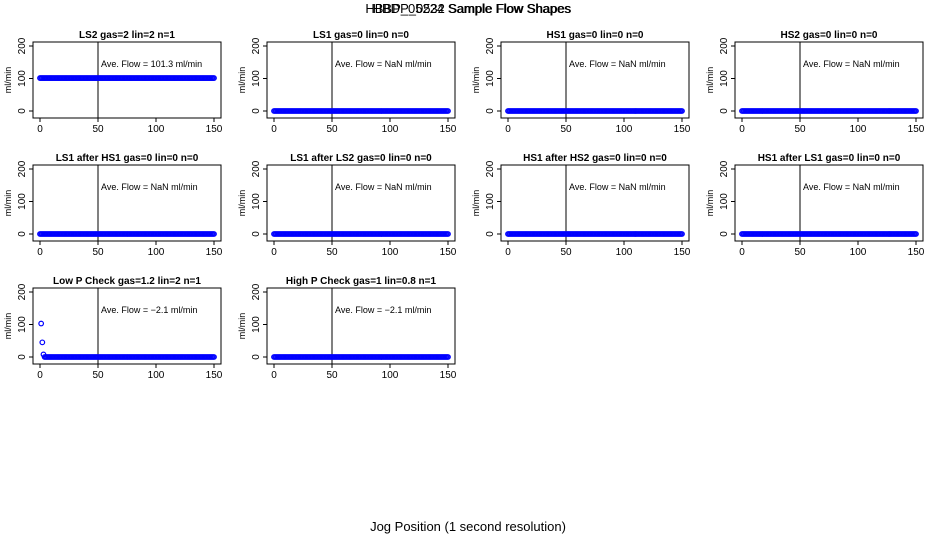 This screenshot has width=936, height=540. I want to click on panel-title: HS1 after LS1 gas=0 lin=0 n=0, so click(829, 158).